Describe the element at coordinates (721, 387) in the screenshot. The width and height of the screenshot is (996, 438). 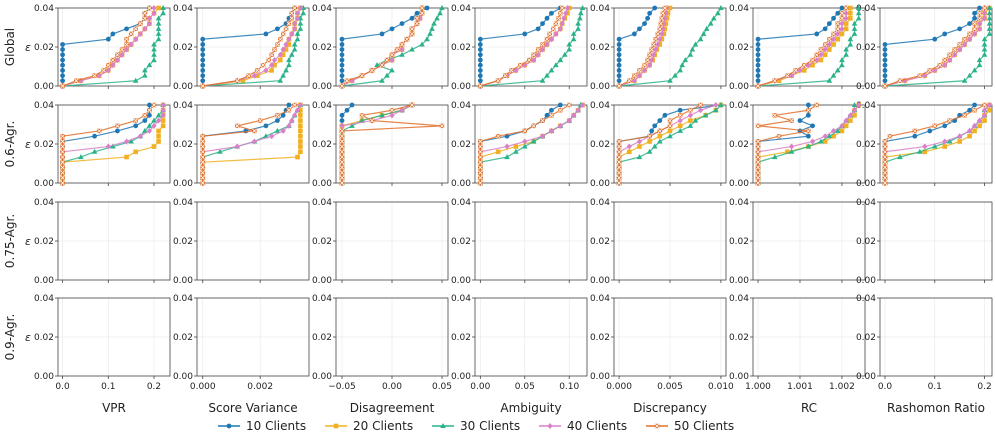
I see `x-tick-label: 0.010` at that location.